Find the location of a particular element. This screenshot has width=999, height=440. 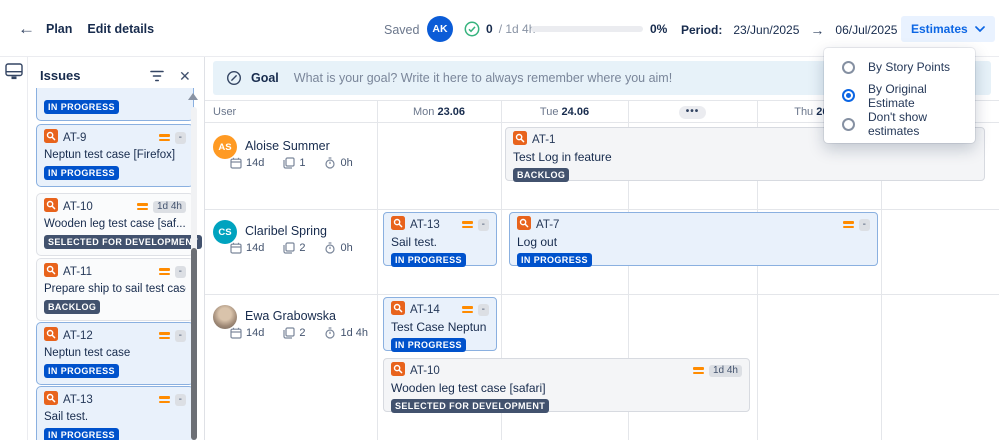

day-date: 23.06 is located at coordinates (451, 112).